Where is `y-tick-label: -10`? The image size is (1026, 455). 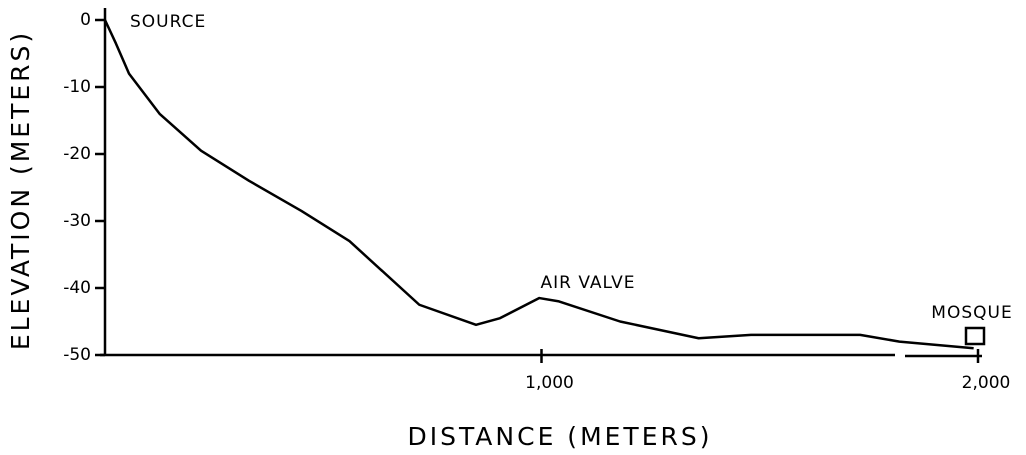
y-tick-label: -10 is located at coordinates (77, 87).